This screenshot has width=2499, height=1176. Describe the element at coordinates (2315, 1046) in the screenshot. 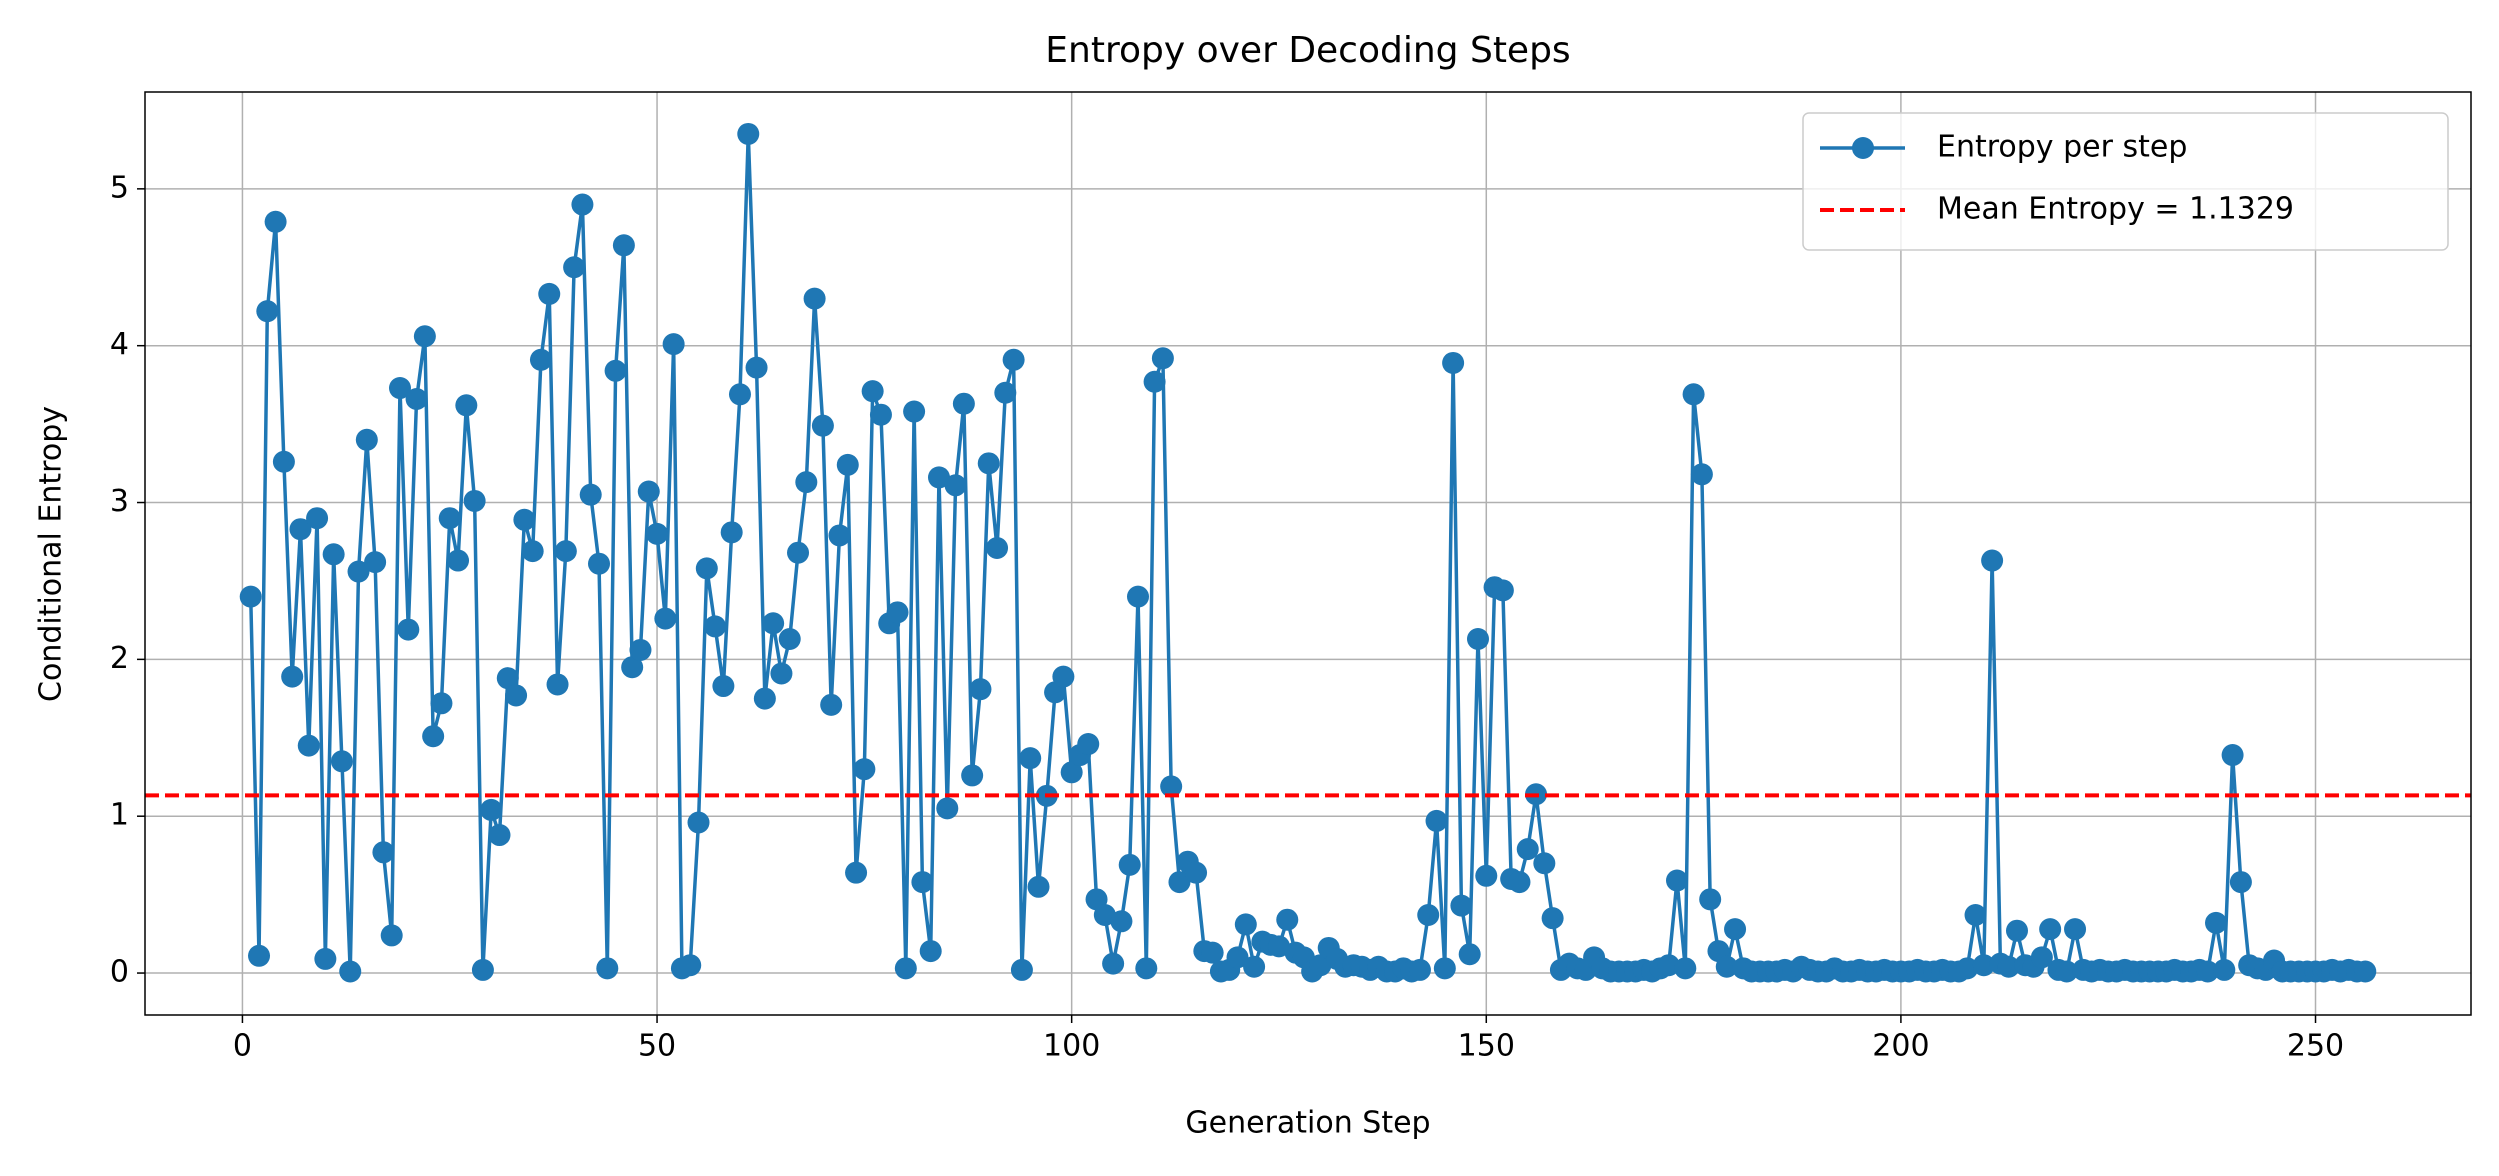

I see `x-tick-label: 250` at that location.